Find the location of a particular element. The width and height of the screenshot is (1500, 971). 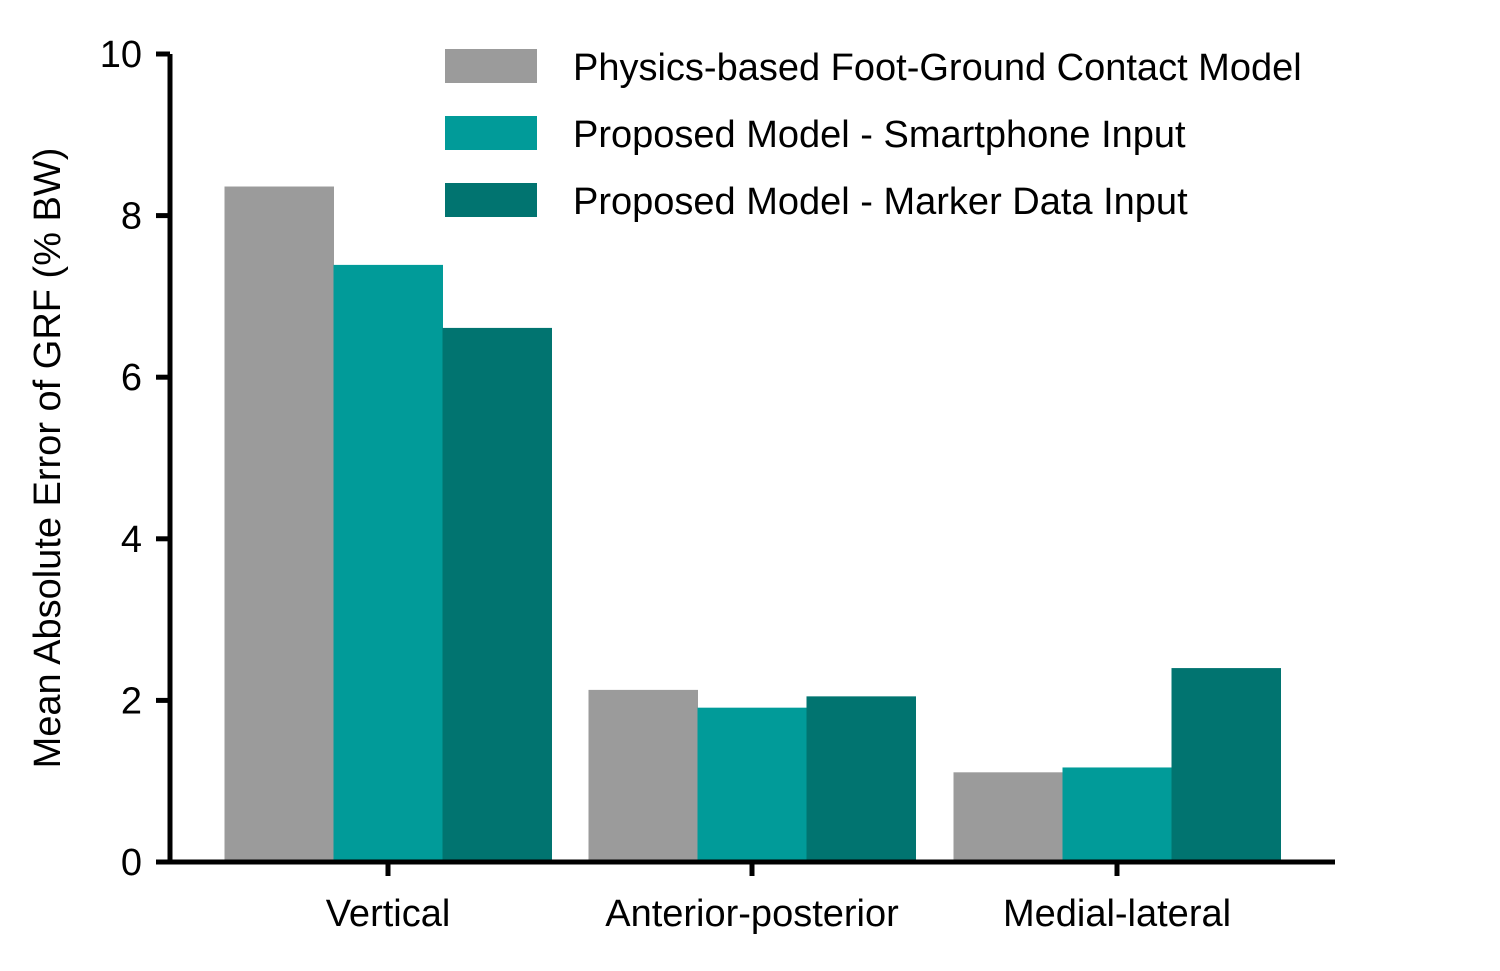

x-axis-ticks: Vertical Anterior-posterior Medial-lateral is located at coordinates (778, 898).